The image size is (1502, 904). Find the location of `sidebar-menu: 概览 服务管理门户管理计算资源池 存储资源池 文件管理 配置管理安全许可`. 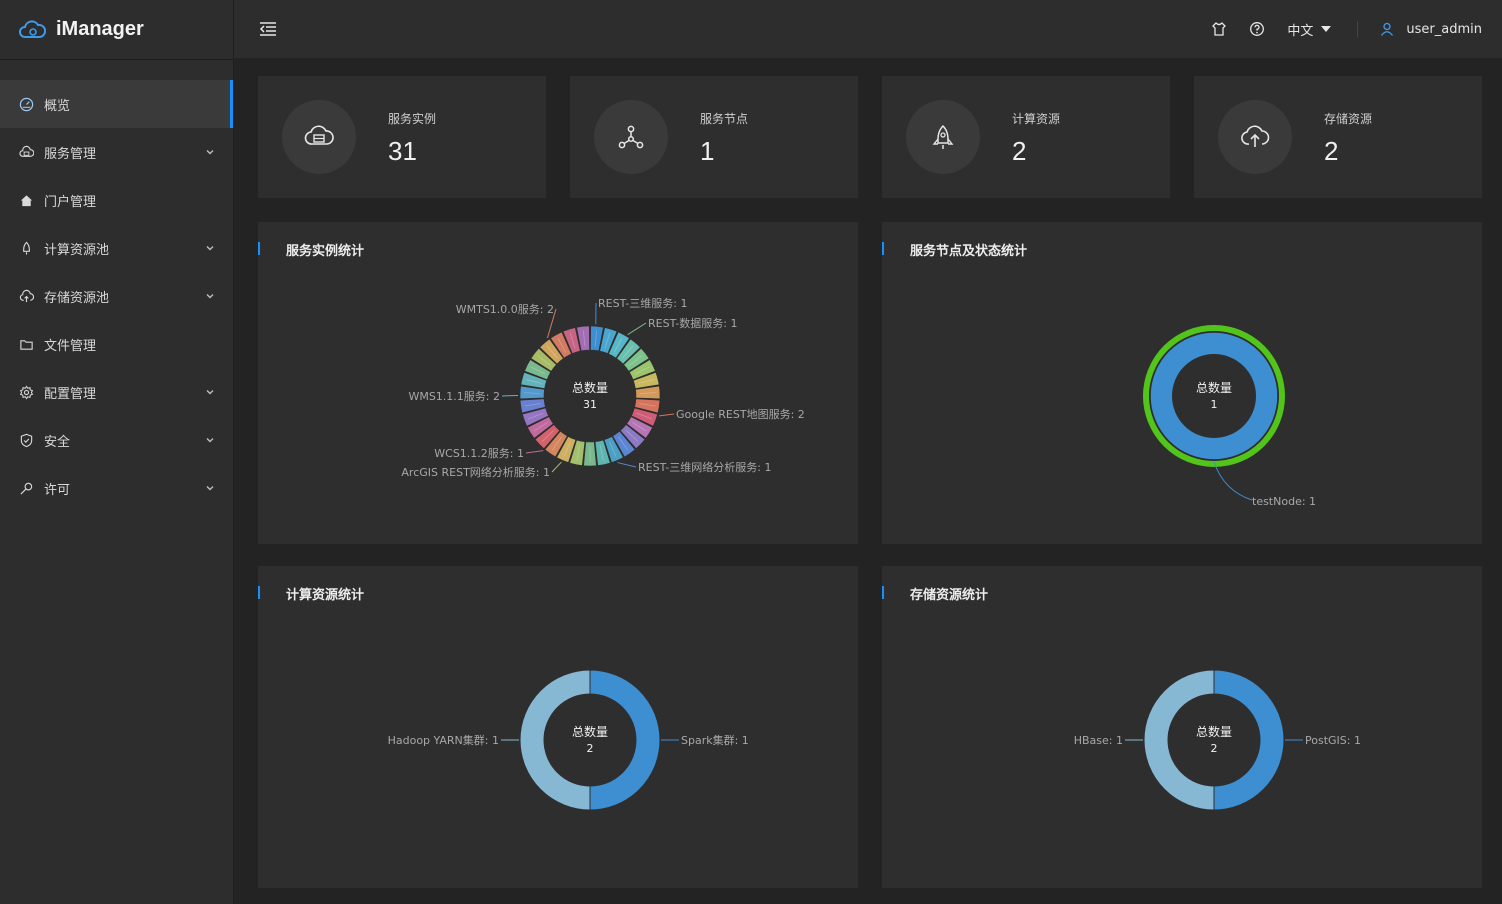

sidebar-menu: 概览 服务管理门户管理计算资源池 存储资源池 文件管理 配置管理安全许可 is located at coordinates (116, 296).